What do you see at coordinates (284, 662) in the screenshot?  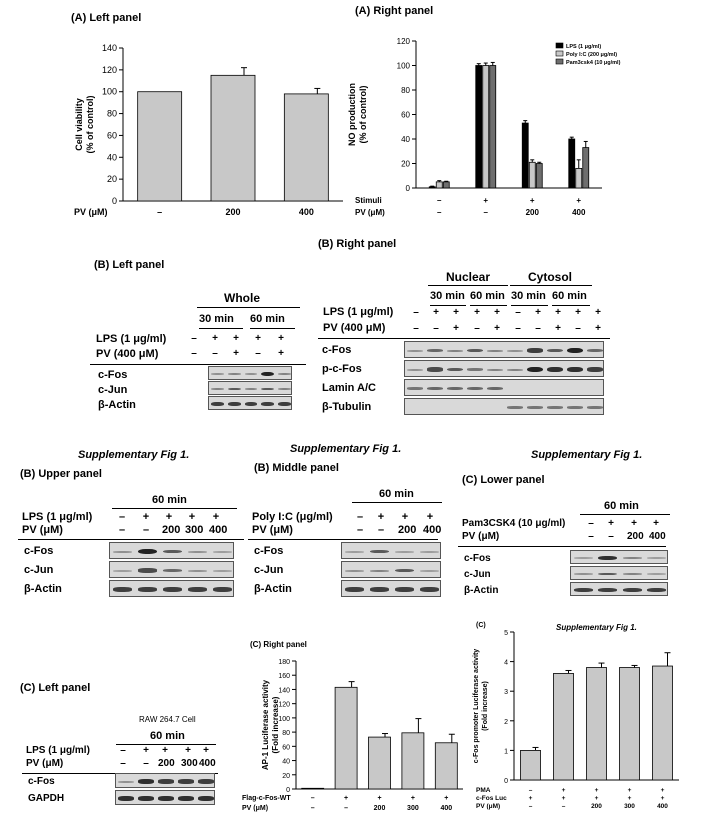 I see `y-tick-label: 180` at bounding box center [284, 662].